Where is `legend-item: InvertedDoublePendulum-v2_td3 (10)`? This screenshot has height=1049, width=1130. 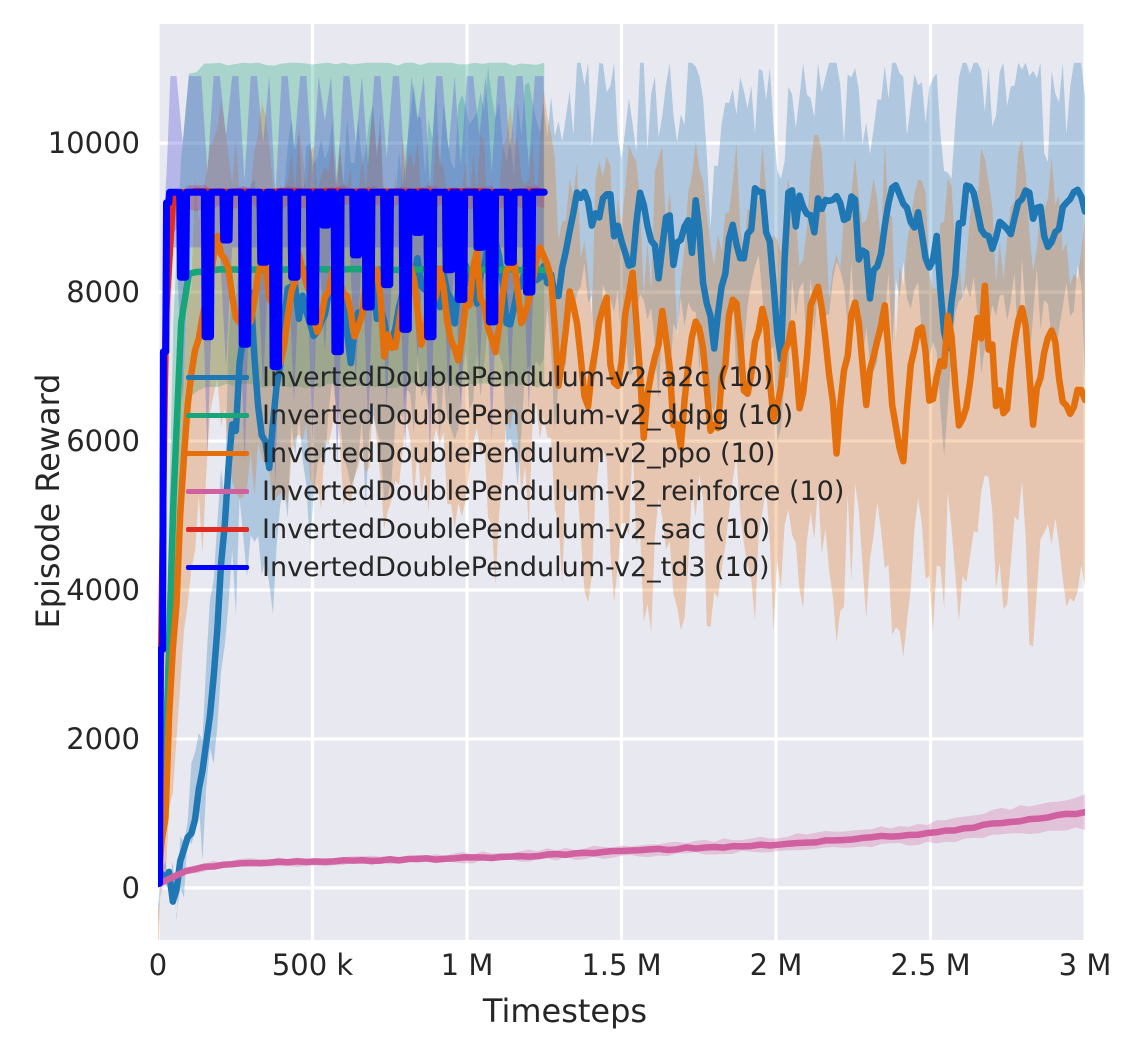
legend-item: InvertedDoublePendulum-v2_td3 (10) is located at coordinates (478, 567).